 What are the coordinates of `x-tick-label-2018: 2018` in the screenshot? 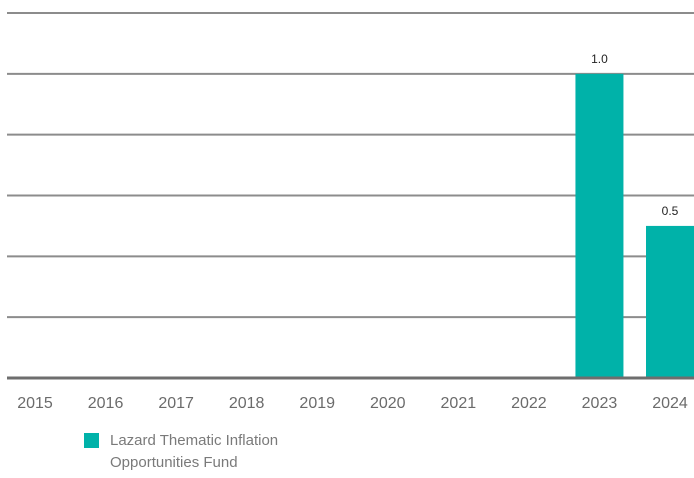 It's located at (247, 403).